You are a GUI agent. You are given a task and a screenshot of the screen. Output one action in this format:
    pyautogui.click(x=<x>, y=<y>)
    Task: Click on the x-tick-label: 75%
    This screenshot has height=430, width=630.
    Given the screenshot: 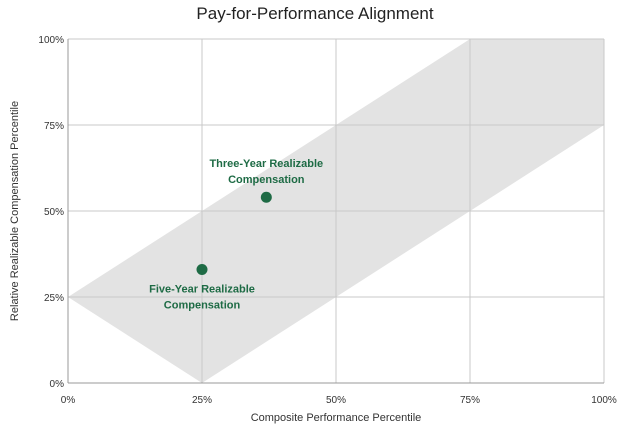 What is the action you would take?
    pyautogui.click(x=470, y=400)
    